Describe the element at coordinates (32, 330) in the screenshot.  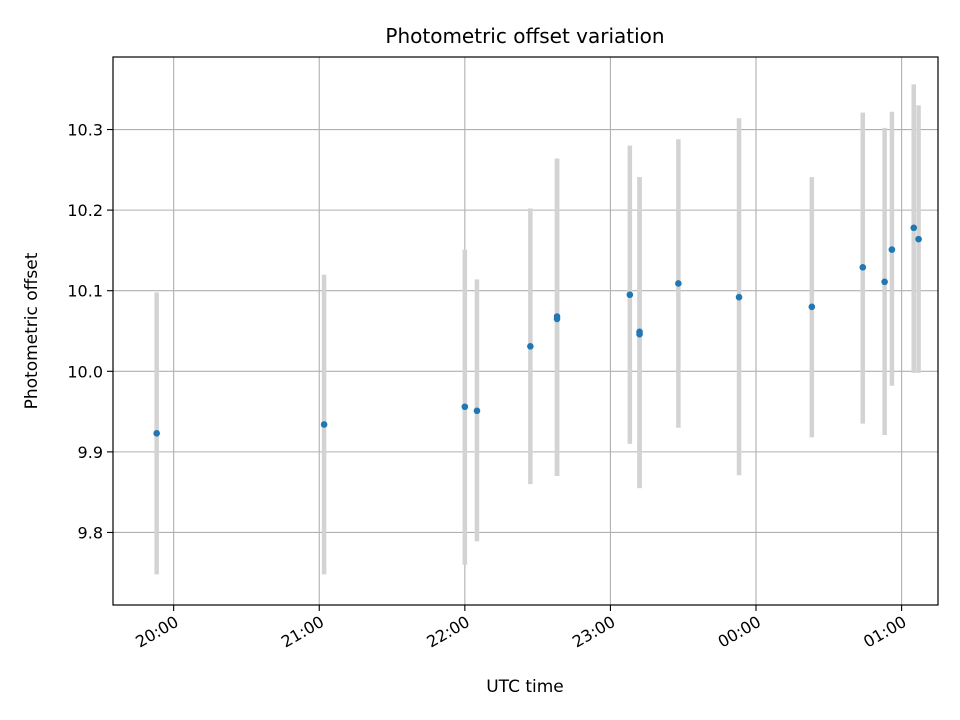
I see `y-axis-title: Photometric offset` at that location.